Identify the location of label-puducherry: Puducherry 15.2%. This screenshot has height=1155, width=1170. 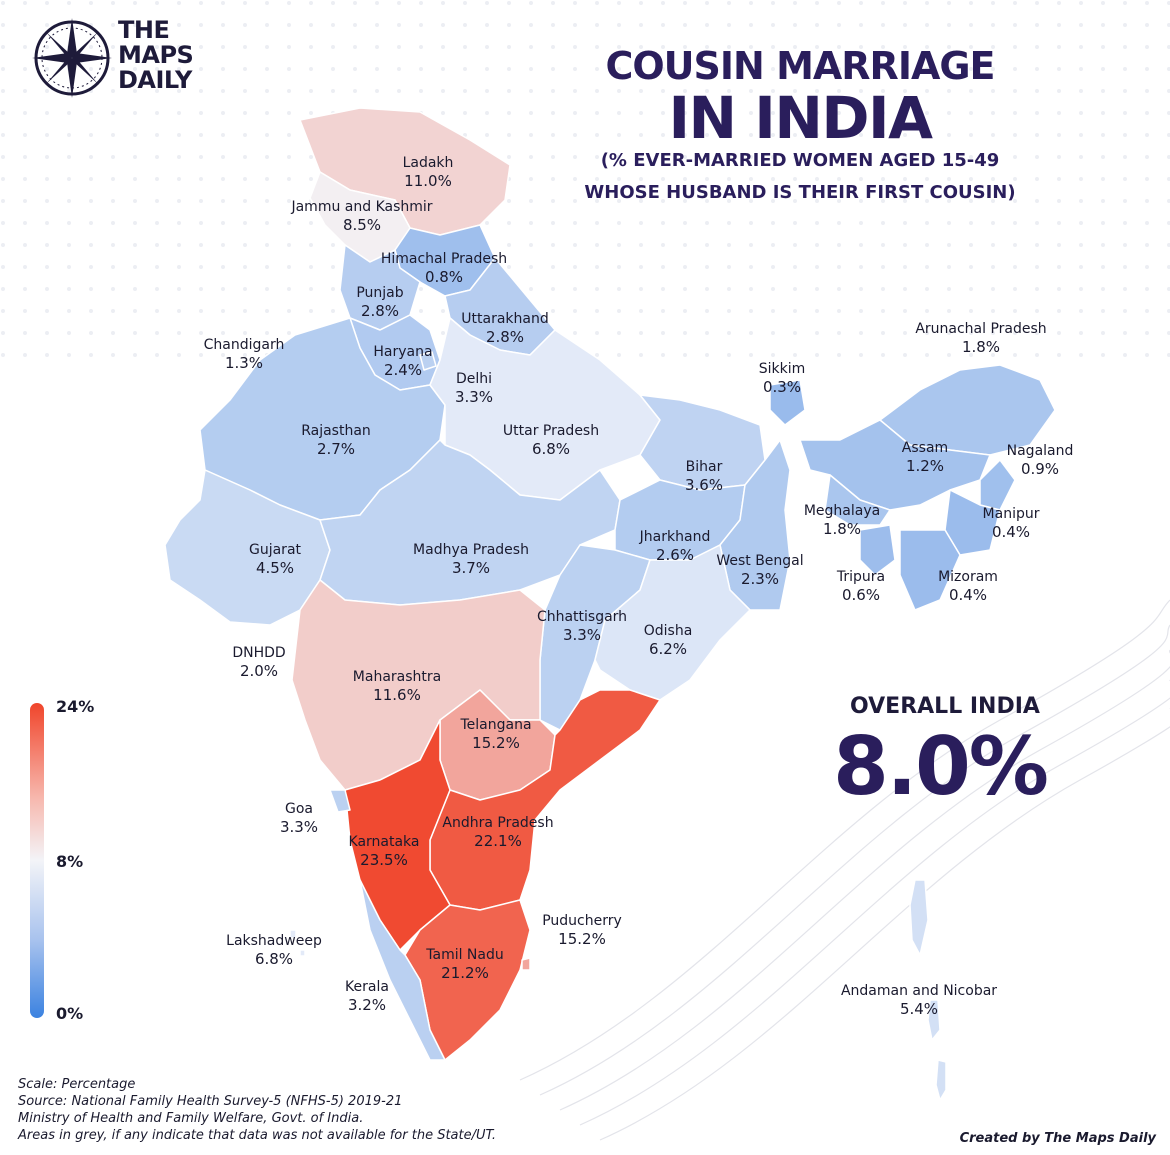
(582, 930).